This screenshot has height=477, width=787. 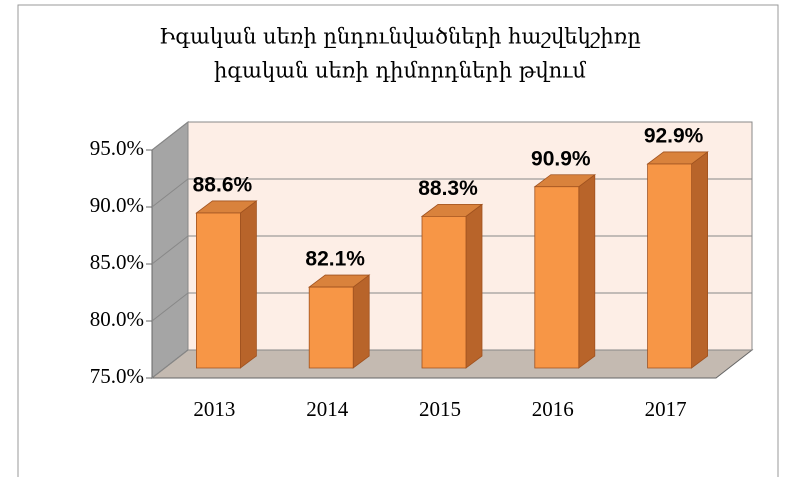 I want to click on y-tick-label: 75.0%, so click(x=117, y=376).